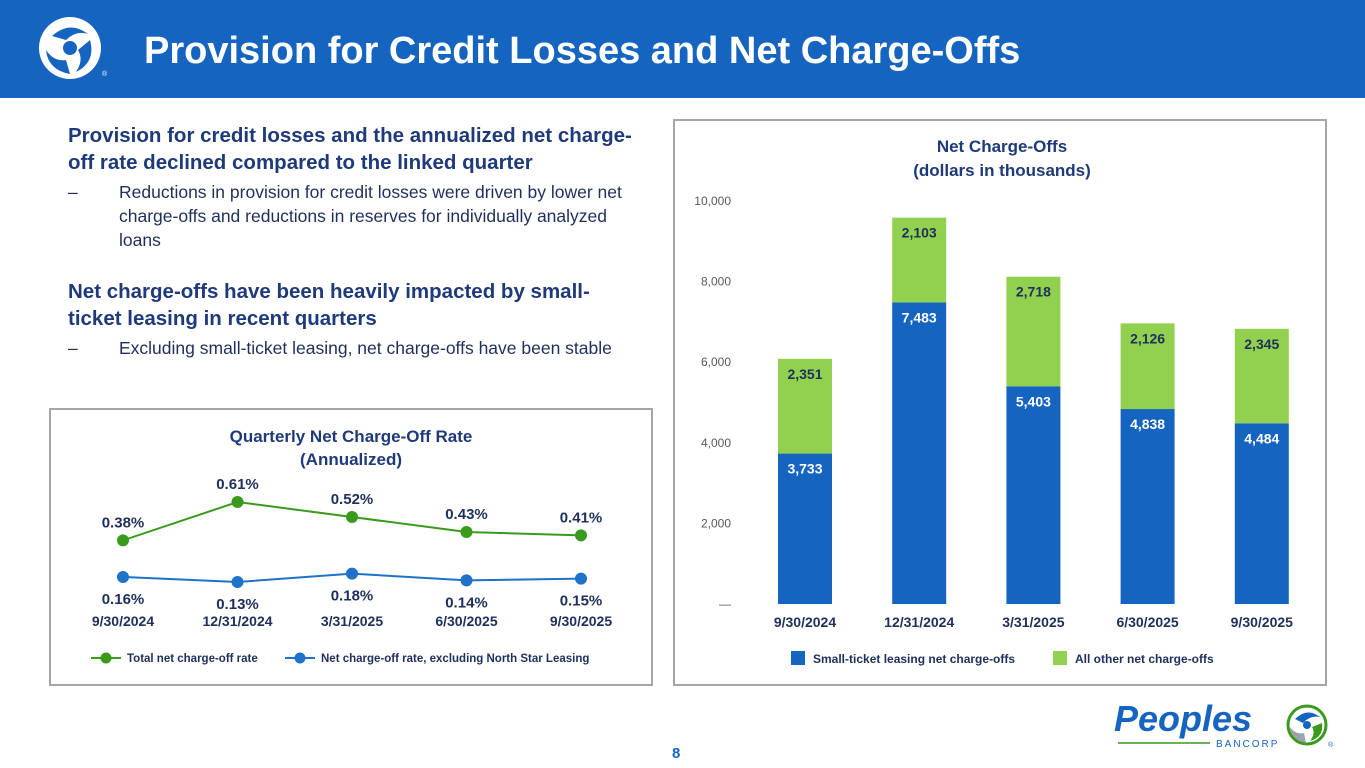  What do you see at coordinates (123, 599) in the screenshot?
I see `data-label: 0.16%` at bounding box center [123, 599].